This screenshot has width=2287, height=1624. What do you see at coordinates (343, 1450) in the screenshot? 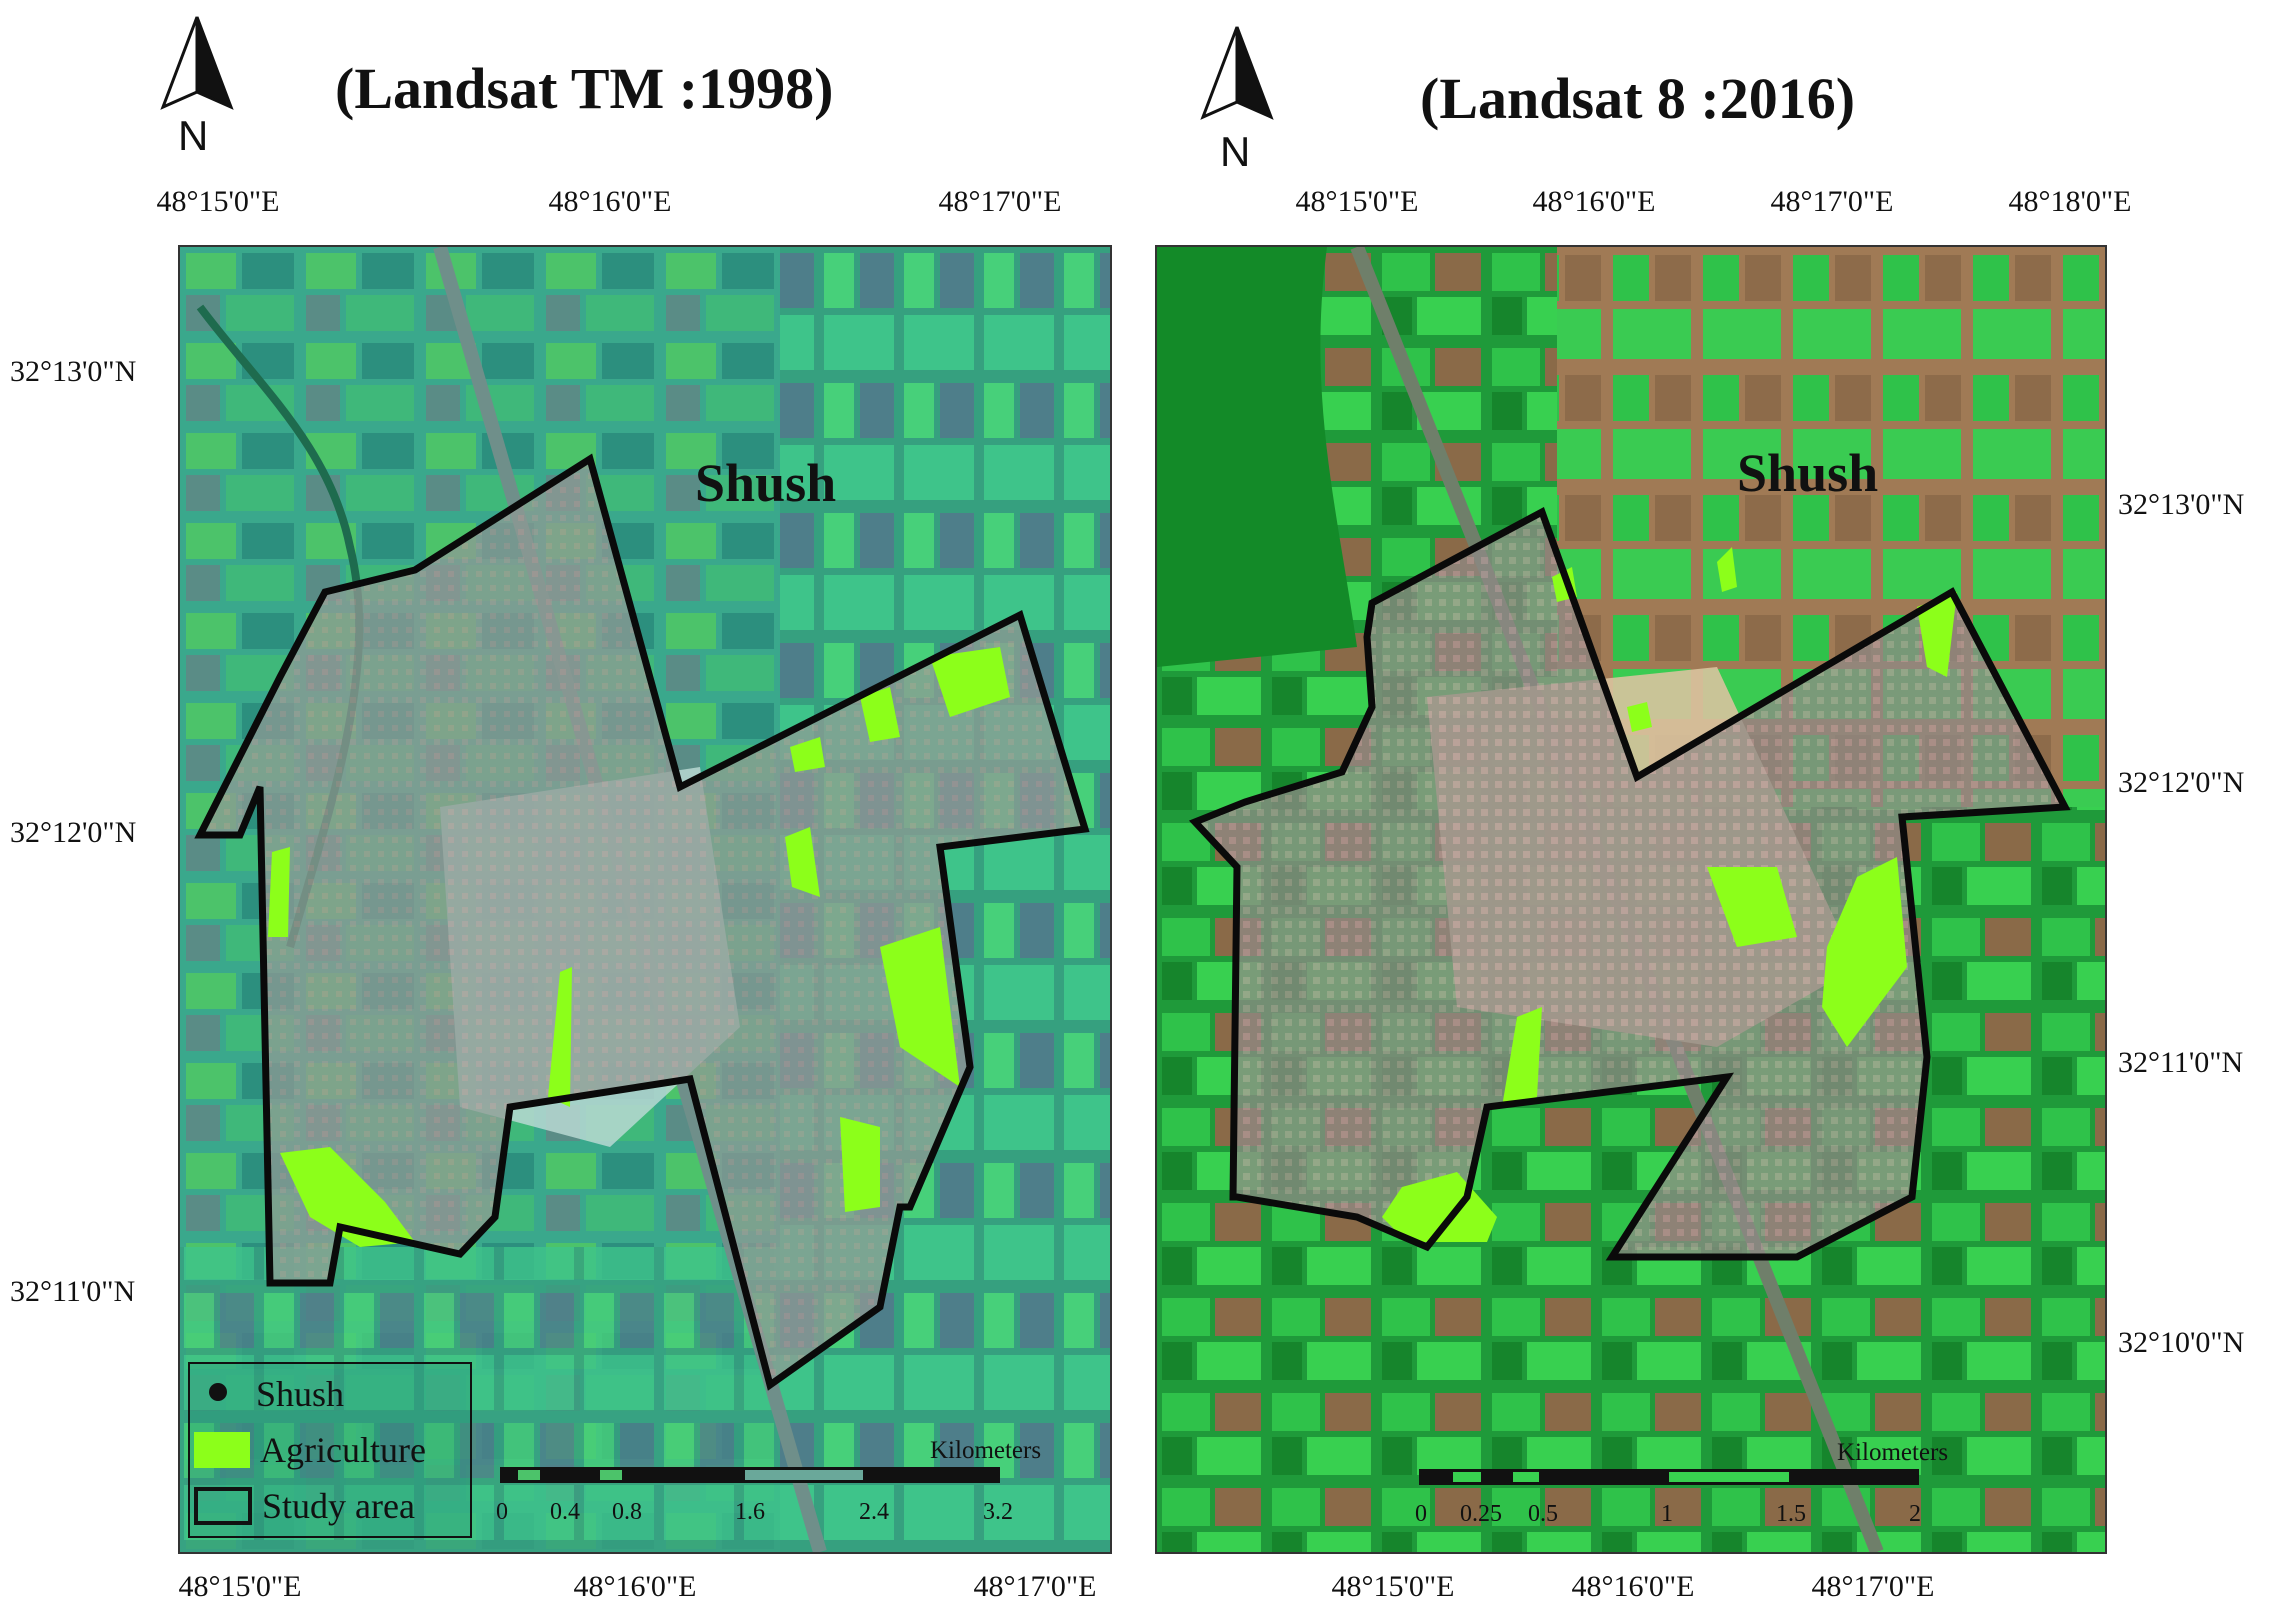
I see `legend-label: Agriculture` at bounding box center [343, 1450].